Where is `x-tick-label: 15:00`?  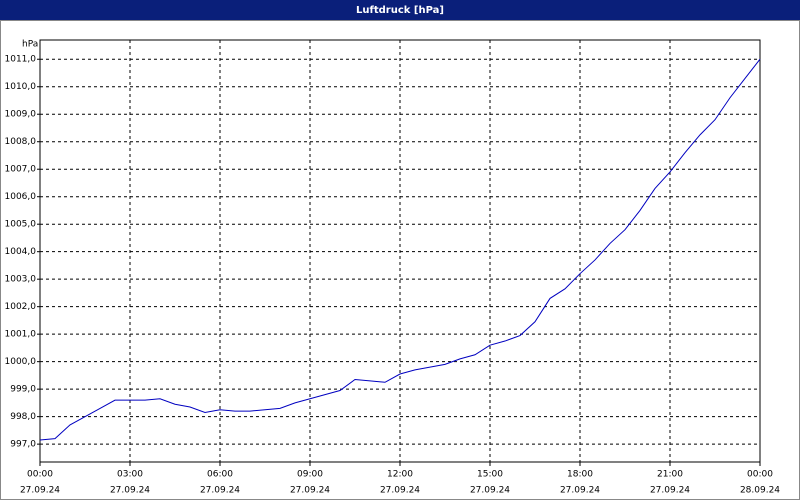 x-tick-label: 15:00 is located at coordinates (490, 475).